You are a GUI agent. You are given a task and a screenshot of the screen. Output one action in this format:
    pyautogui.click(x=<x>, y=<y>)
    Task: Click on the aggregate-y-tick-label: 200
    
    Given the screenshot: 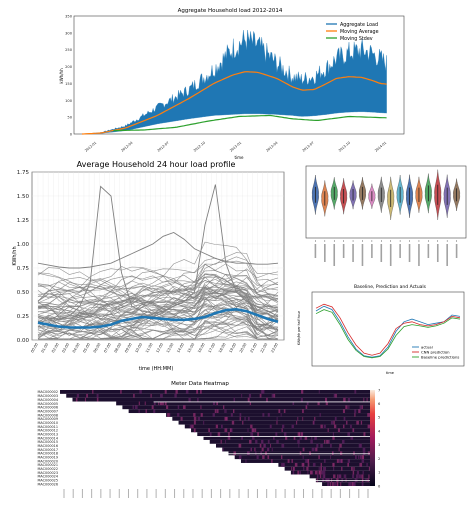 What is the action you would take?
    pyautogui.click(x=69, y=67)
    